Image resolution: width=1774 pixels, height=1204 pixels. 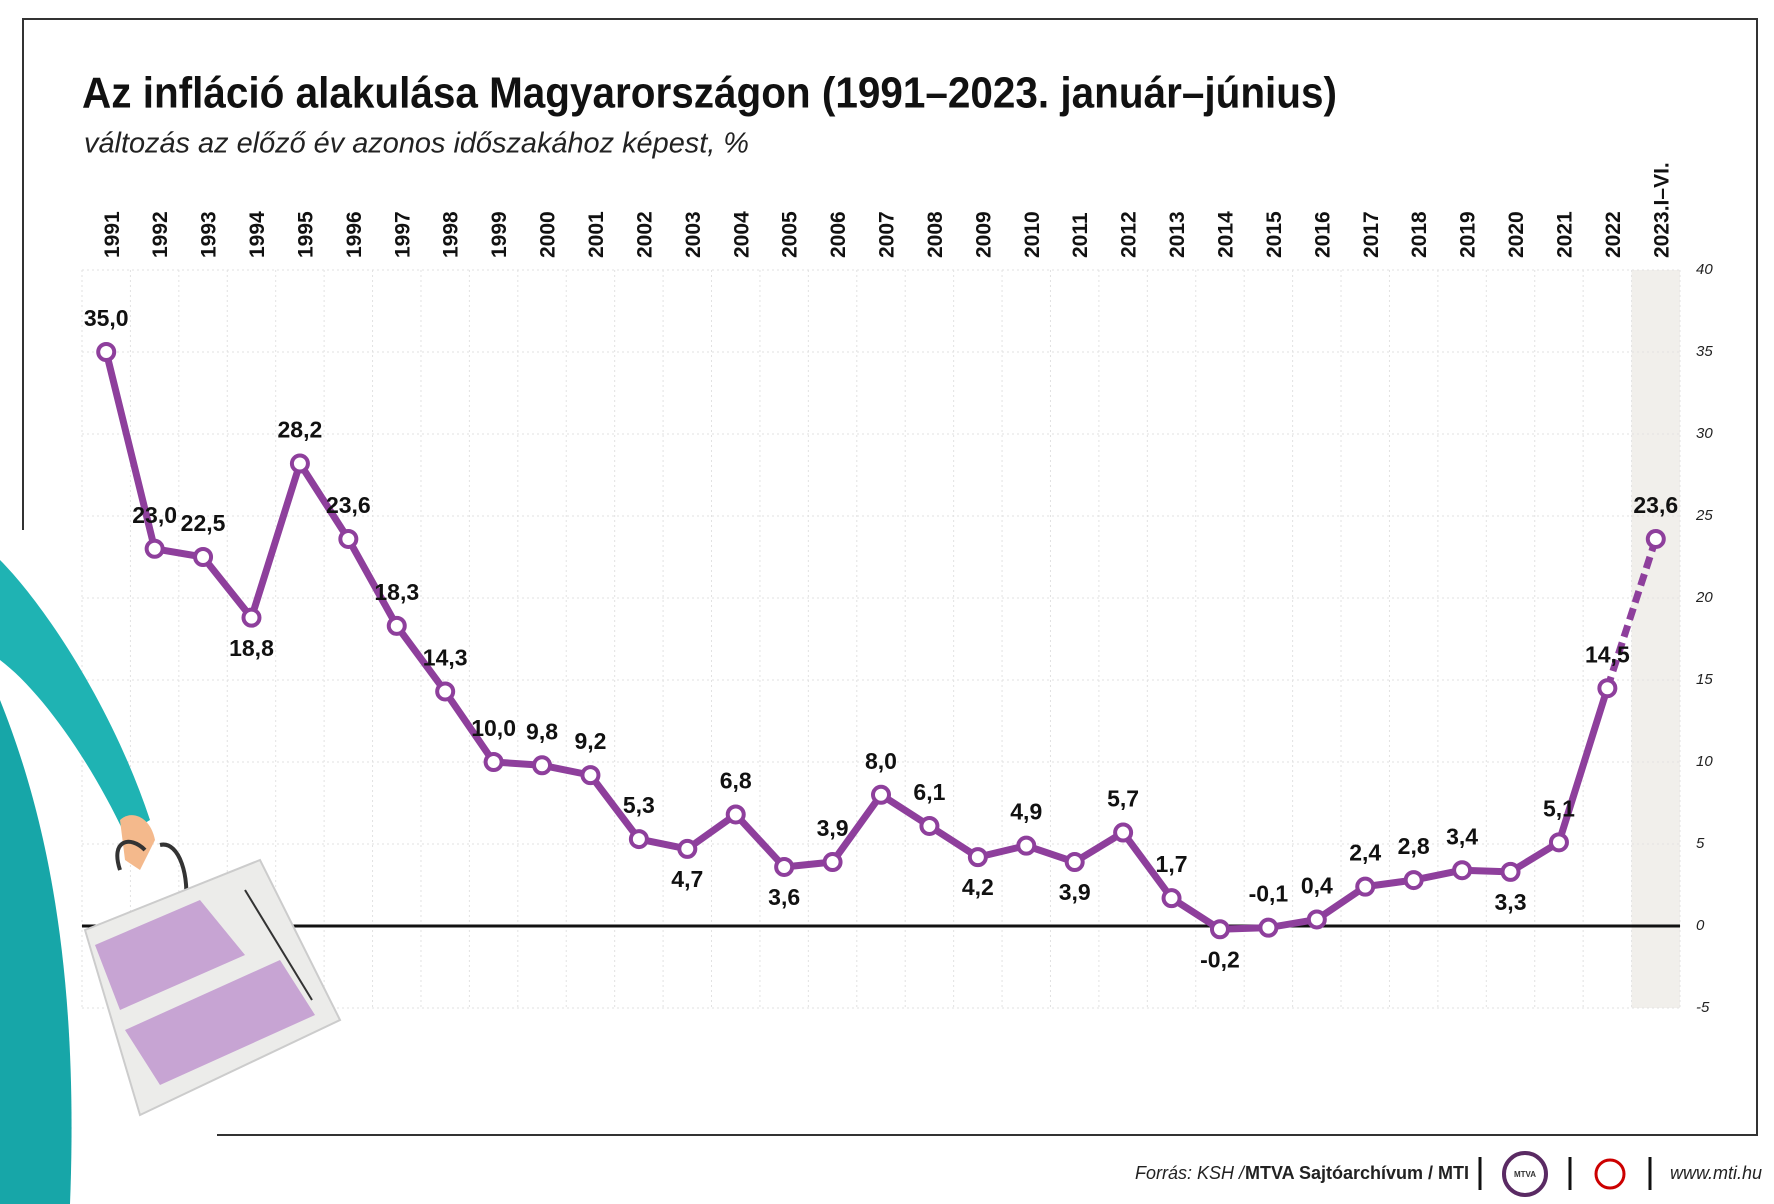 What do you see at coordinates (171, 882) in the screenshot?
I see `illustration` at bounding box center [171, 882].